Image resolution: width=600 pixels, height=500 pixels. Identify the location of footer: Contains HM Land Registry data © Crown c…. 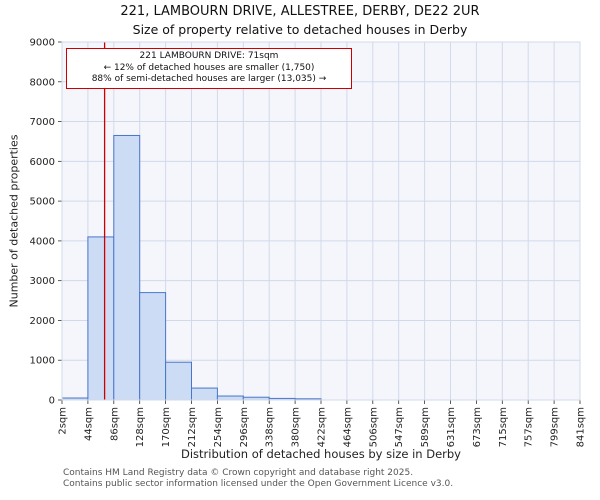
(328, 479).